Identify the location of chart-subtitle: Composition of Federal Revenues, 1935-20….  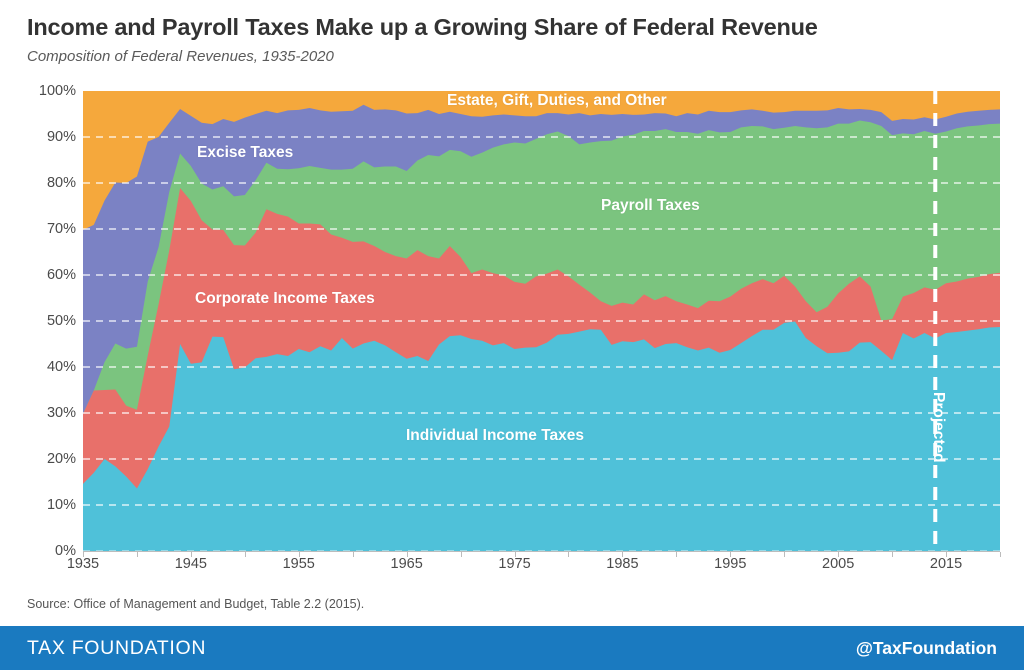
(180, 57).